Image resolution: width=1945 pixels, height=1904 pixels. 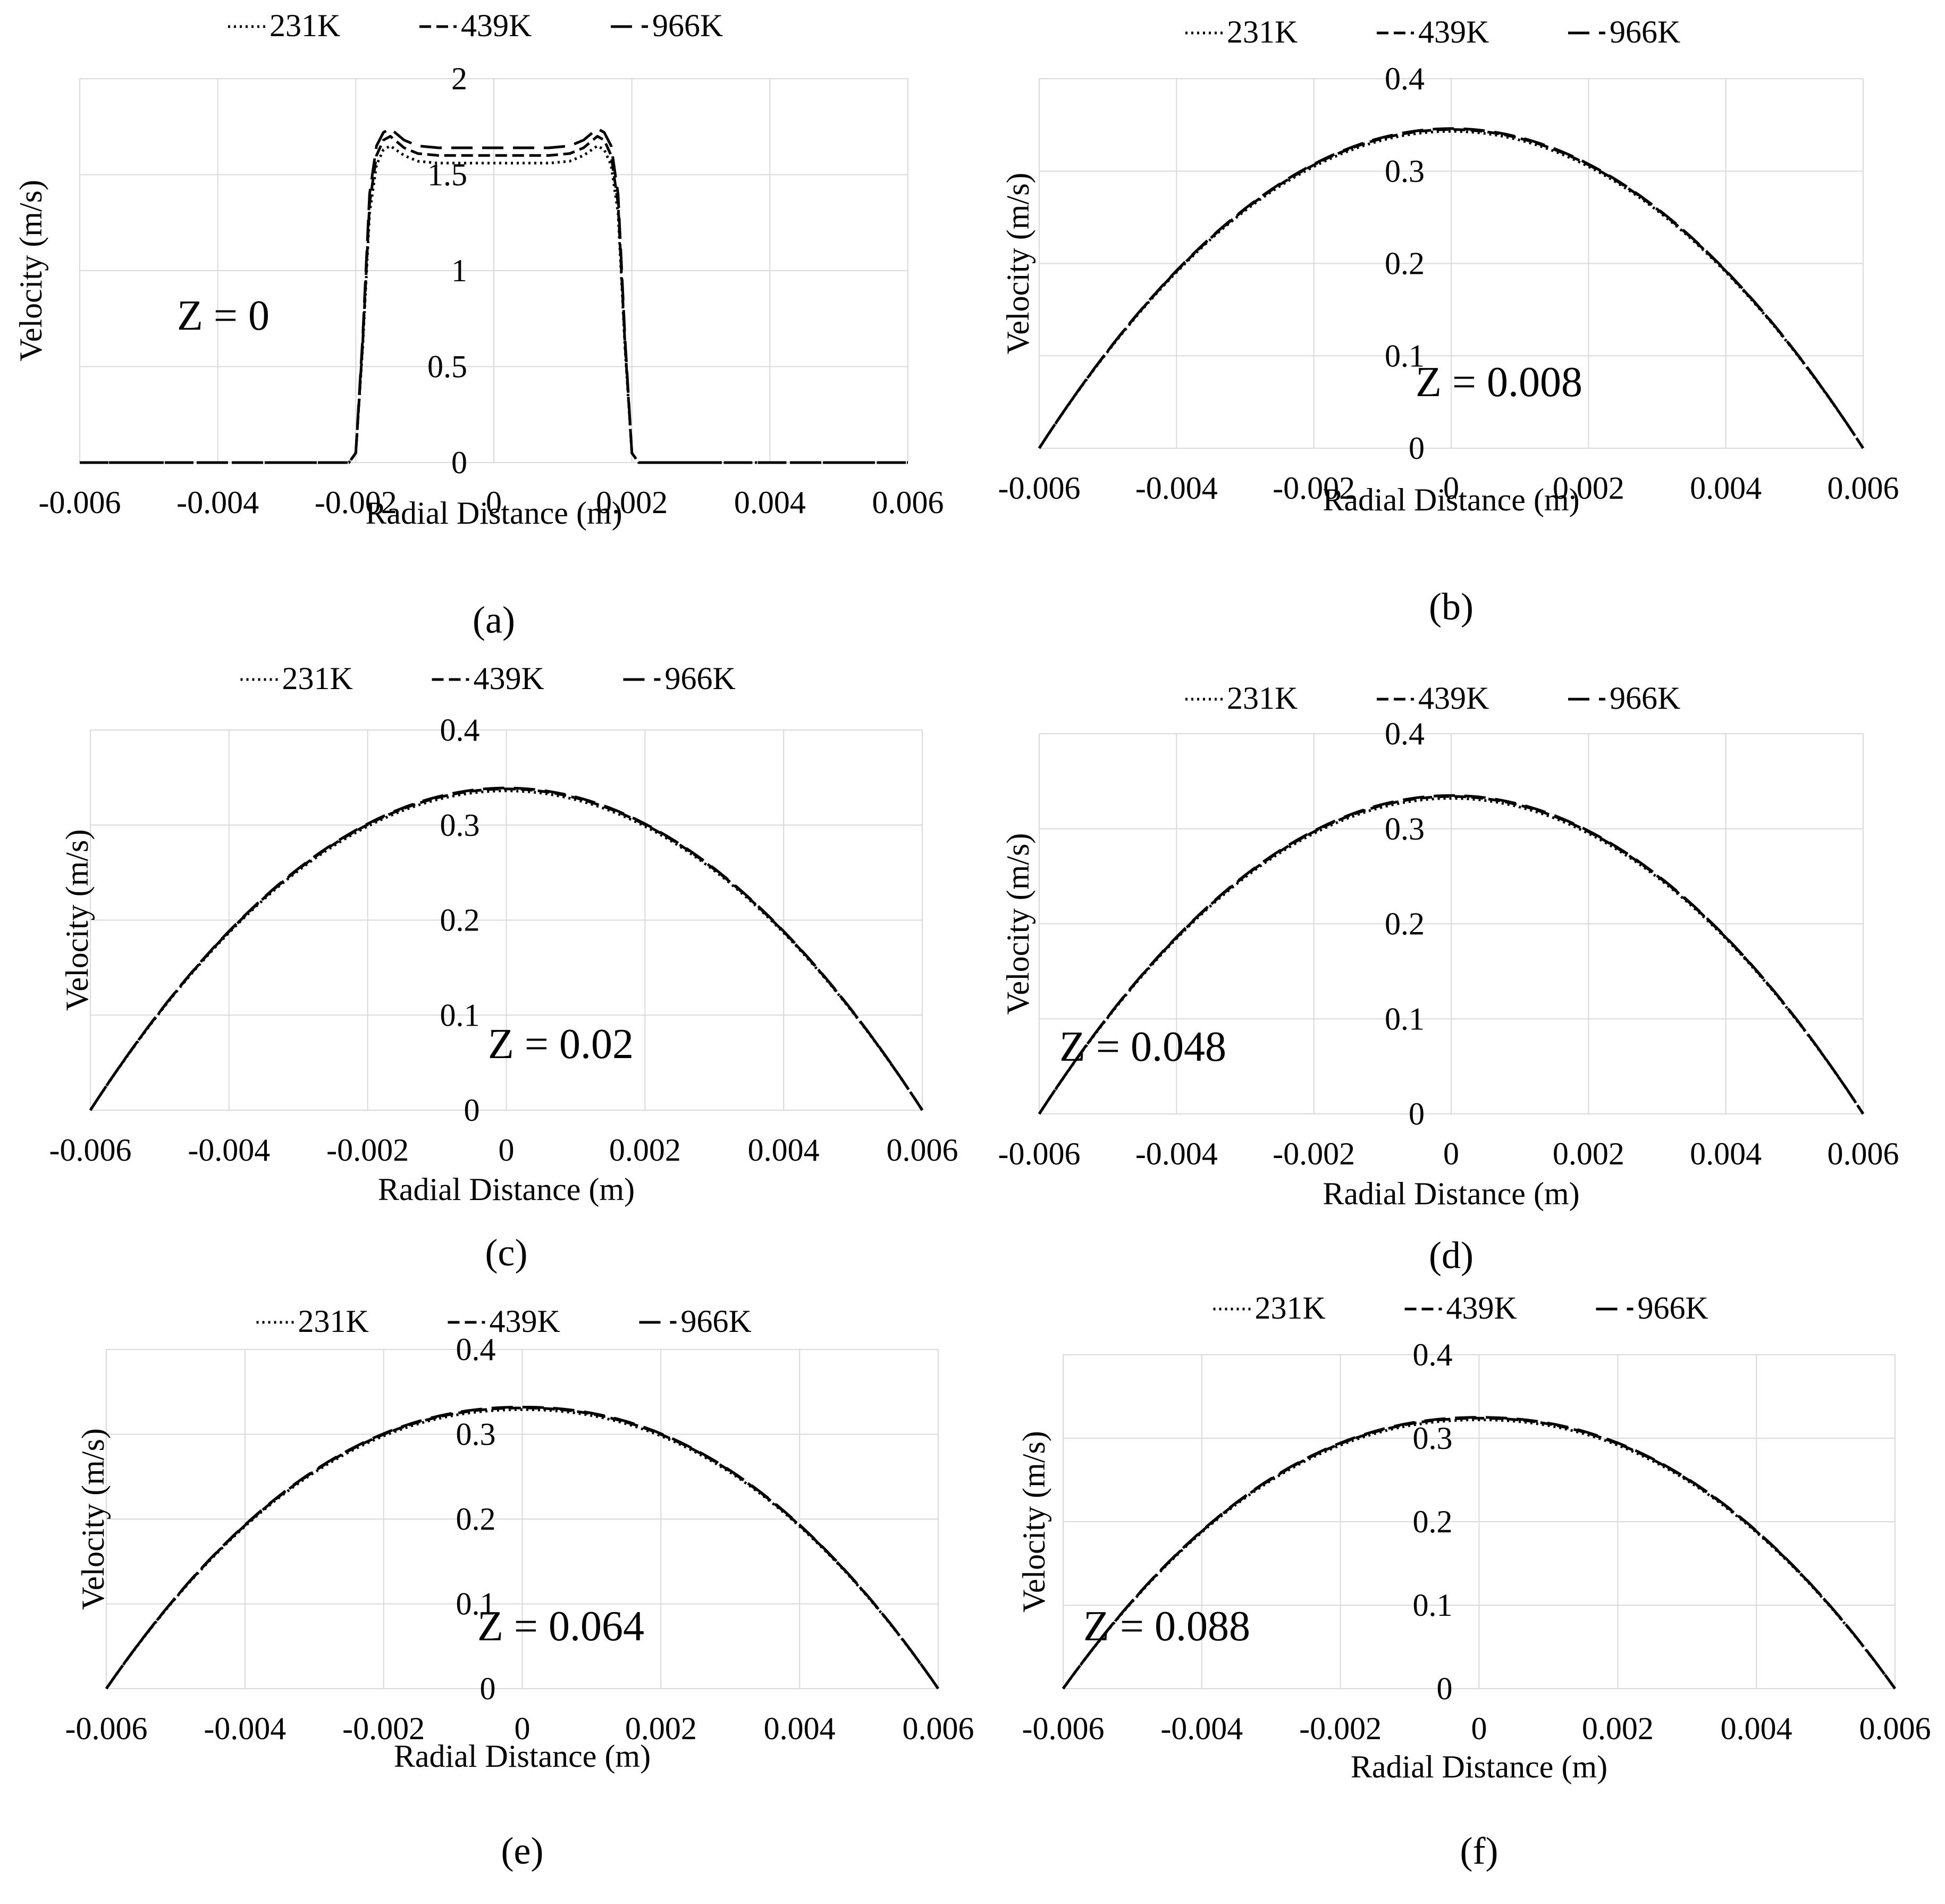 I want to click on y-tick-label: 0.5, so click(x=447, y=366).